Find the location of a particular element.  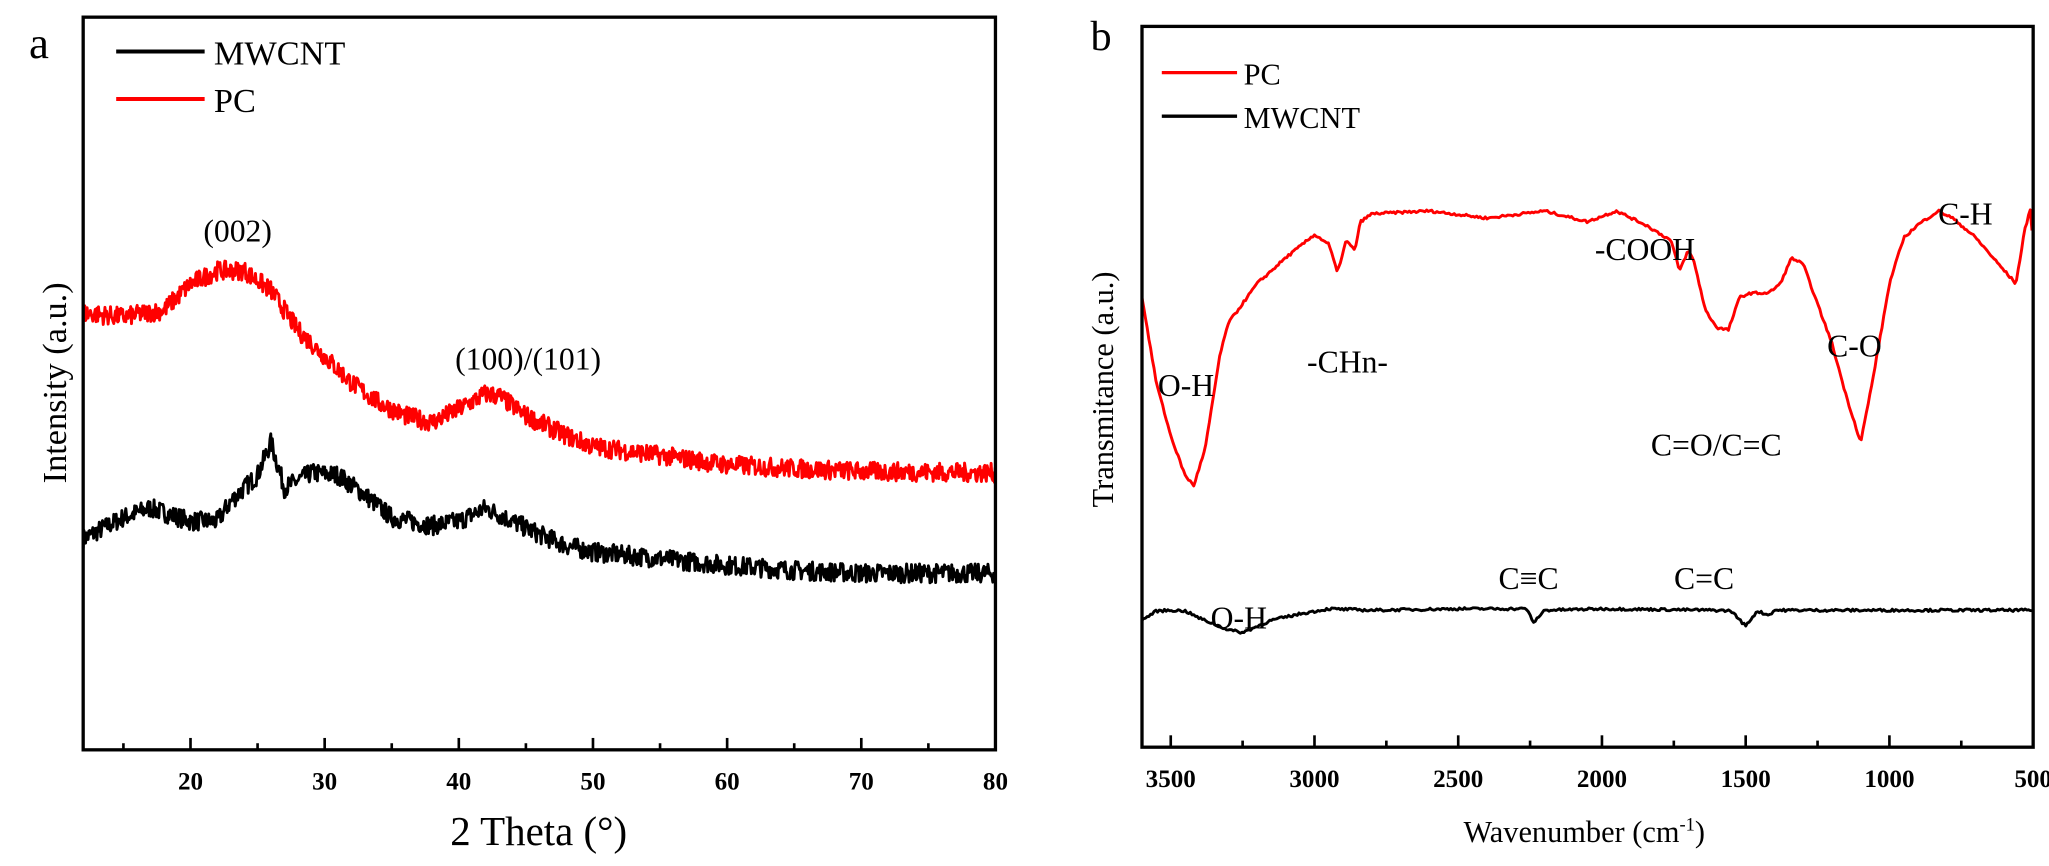

panel-a-label: a is located at coordinates (39, 43).